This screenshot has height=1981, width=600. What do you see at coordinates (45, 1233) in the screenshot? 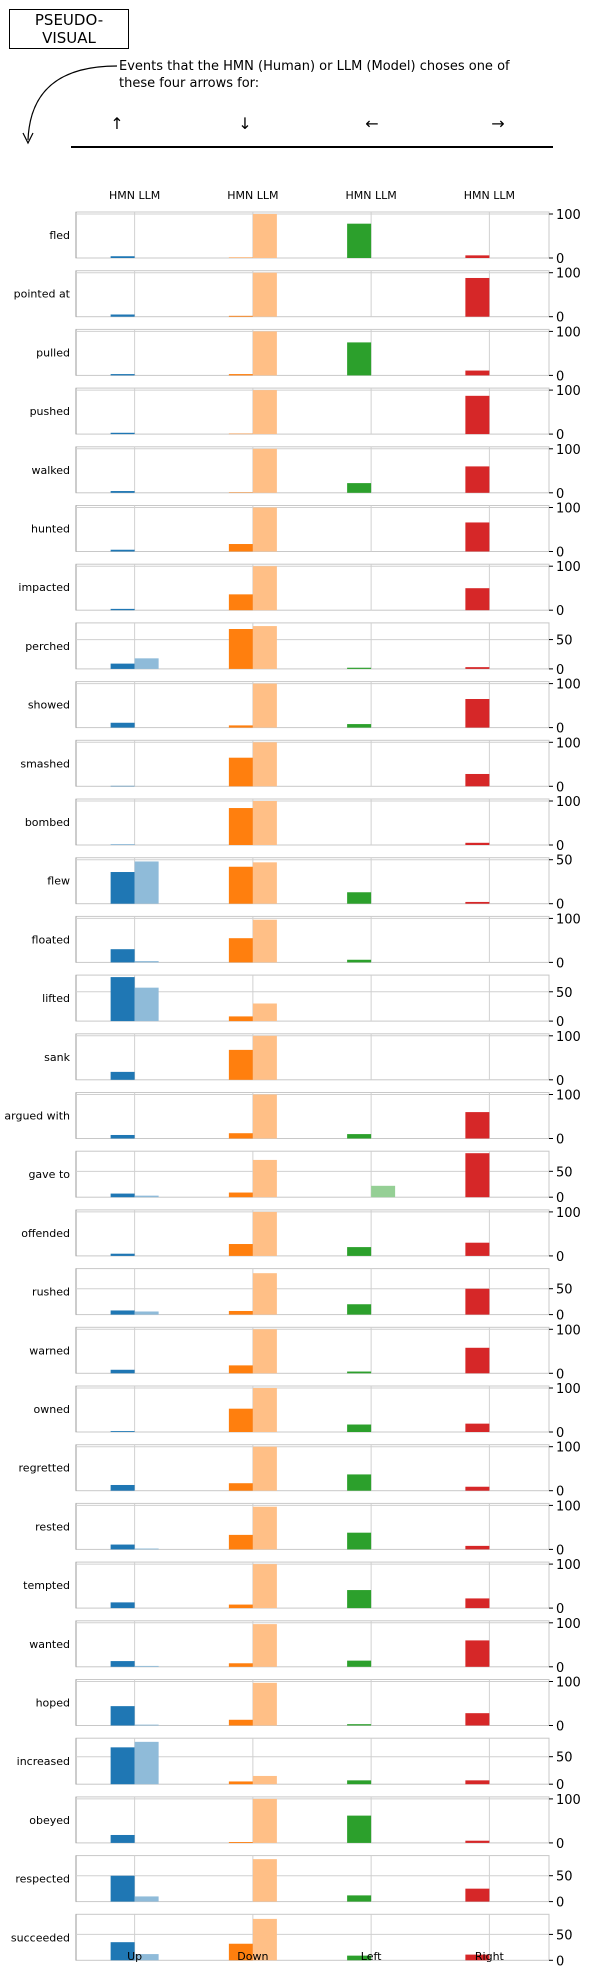
I see `row-label: offended` at bounding box center [45, 1233].